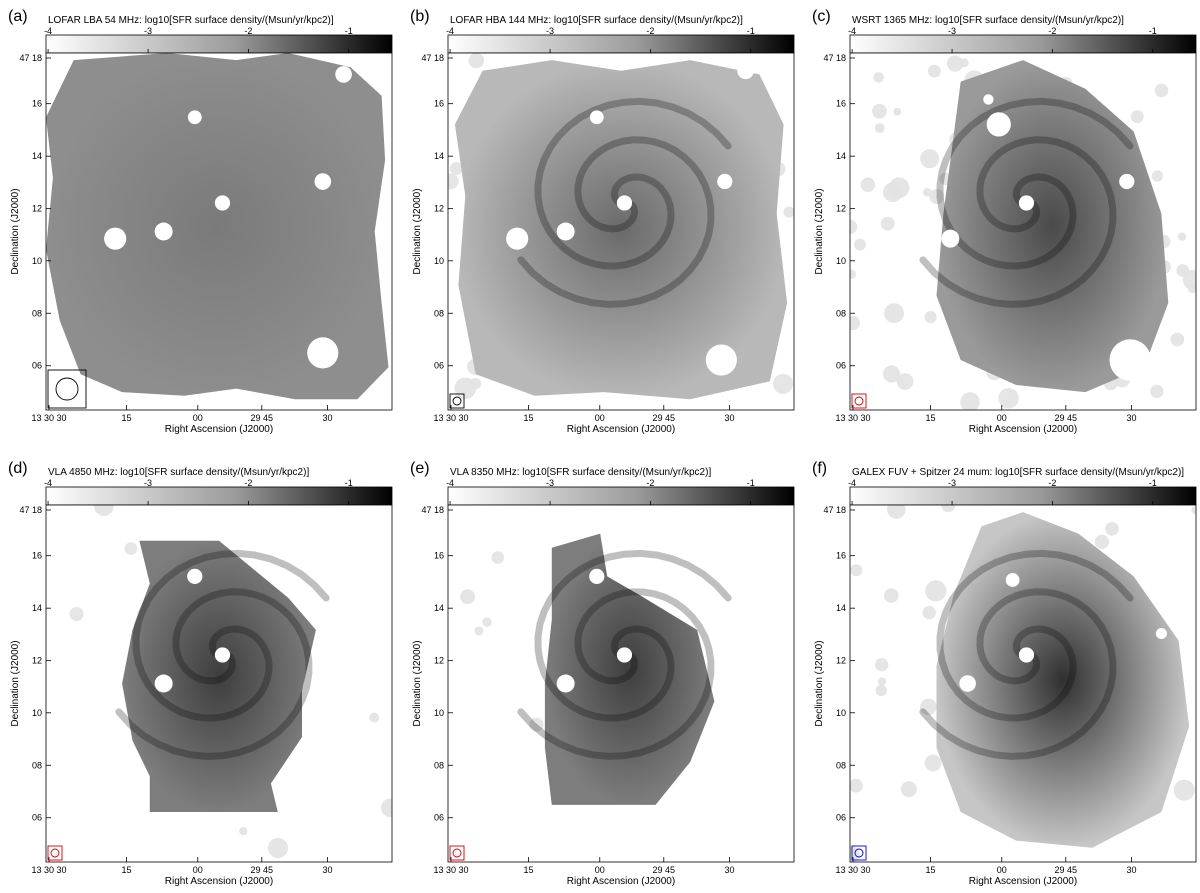 The height and width of the screenshot is (893, 1200). Describe the element at coordinates (420, 16) in the screenshot. I see `panel-letter: (b)` at that location.